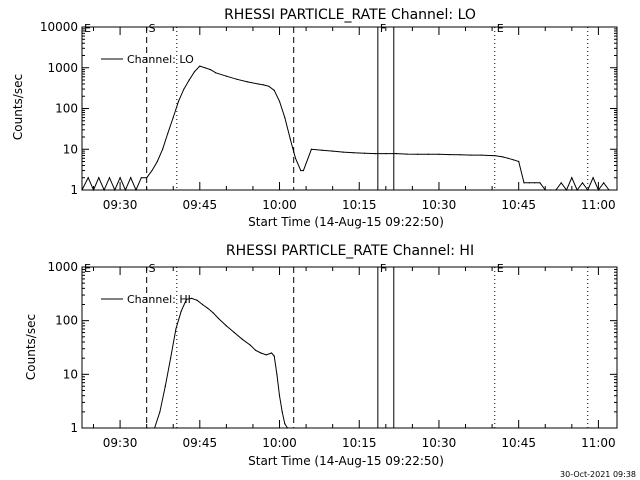  I want to click on hi-chart-title: RHESSI PARTICLE_RATE Channel: HI, so click(350, 251).